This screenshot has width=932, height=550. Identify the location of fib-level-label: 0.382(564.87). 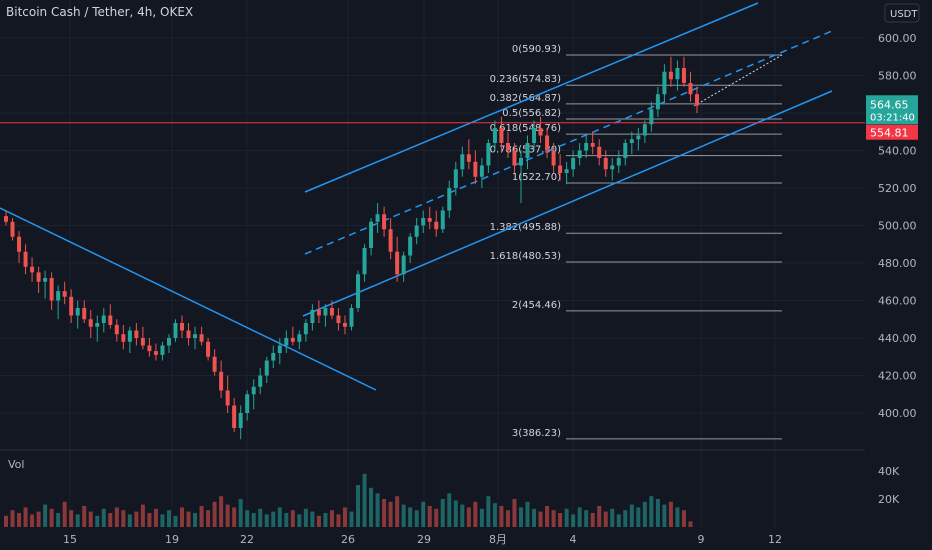
(526, 98).